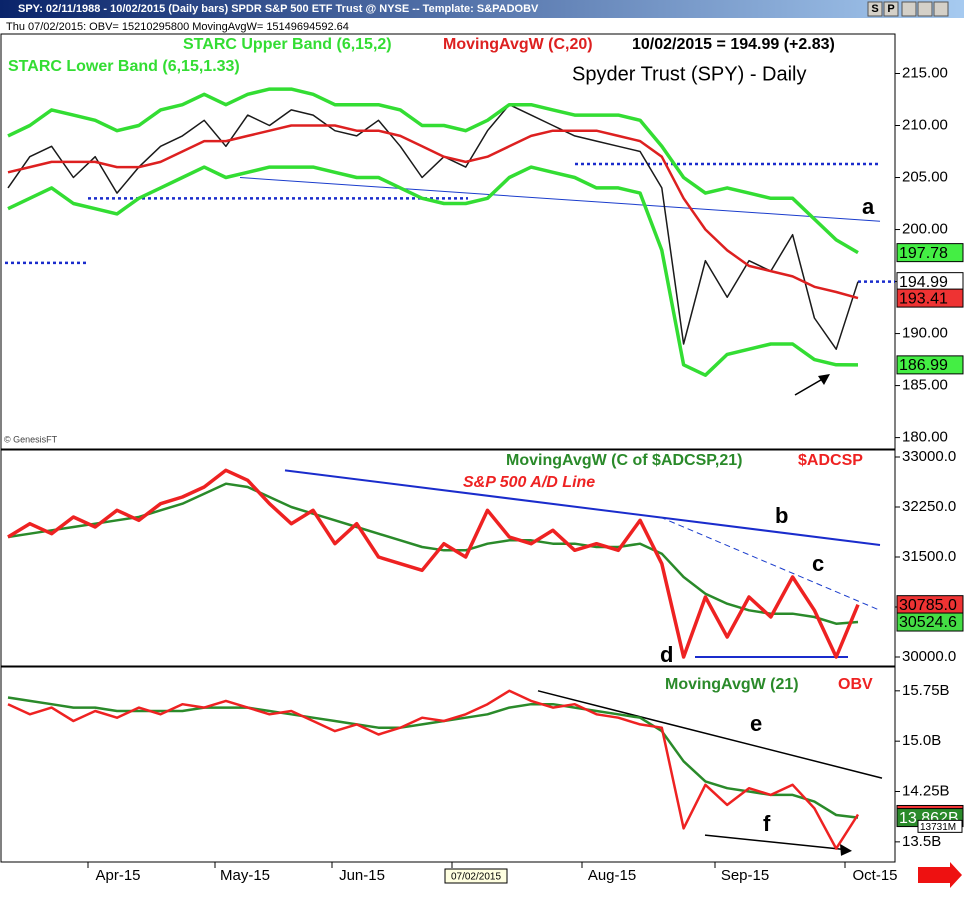 This screenshot has height=908, width=964. Describe the element at coordinates (767, 823) in the screenshot. I see `annotation: f` at that location.